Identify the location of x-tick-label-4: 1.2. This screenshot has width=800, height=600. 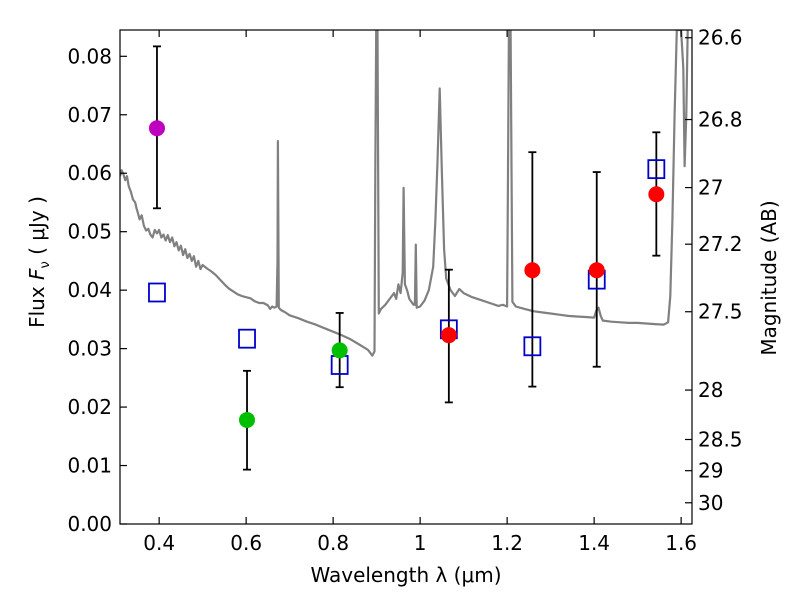
(507, 543).